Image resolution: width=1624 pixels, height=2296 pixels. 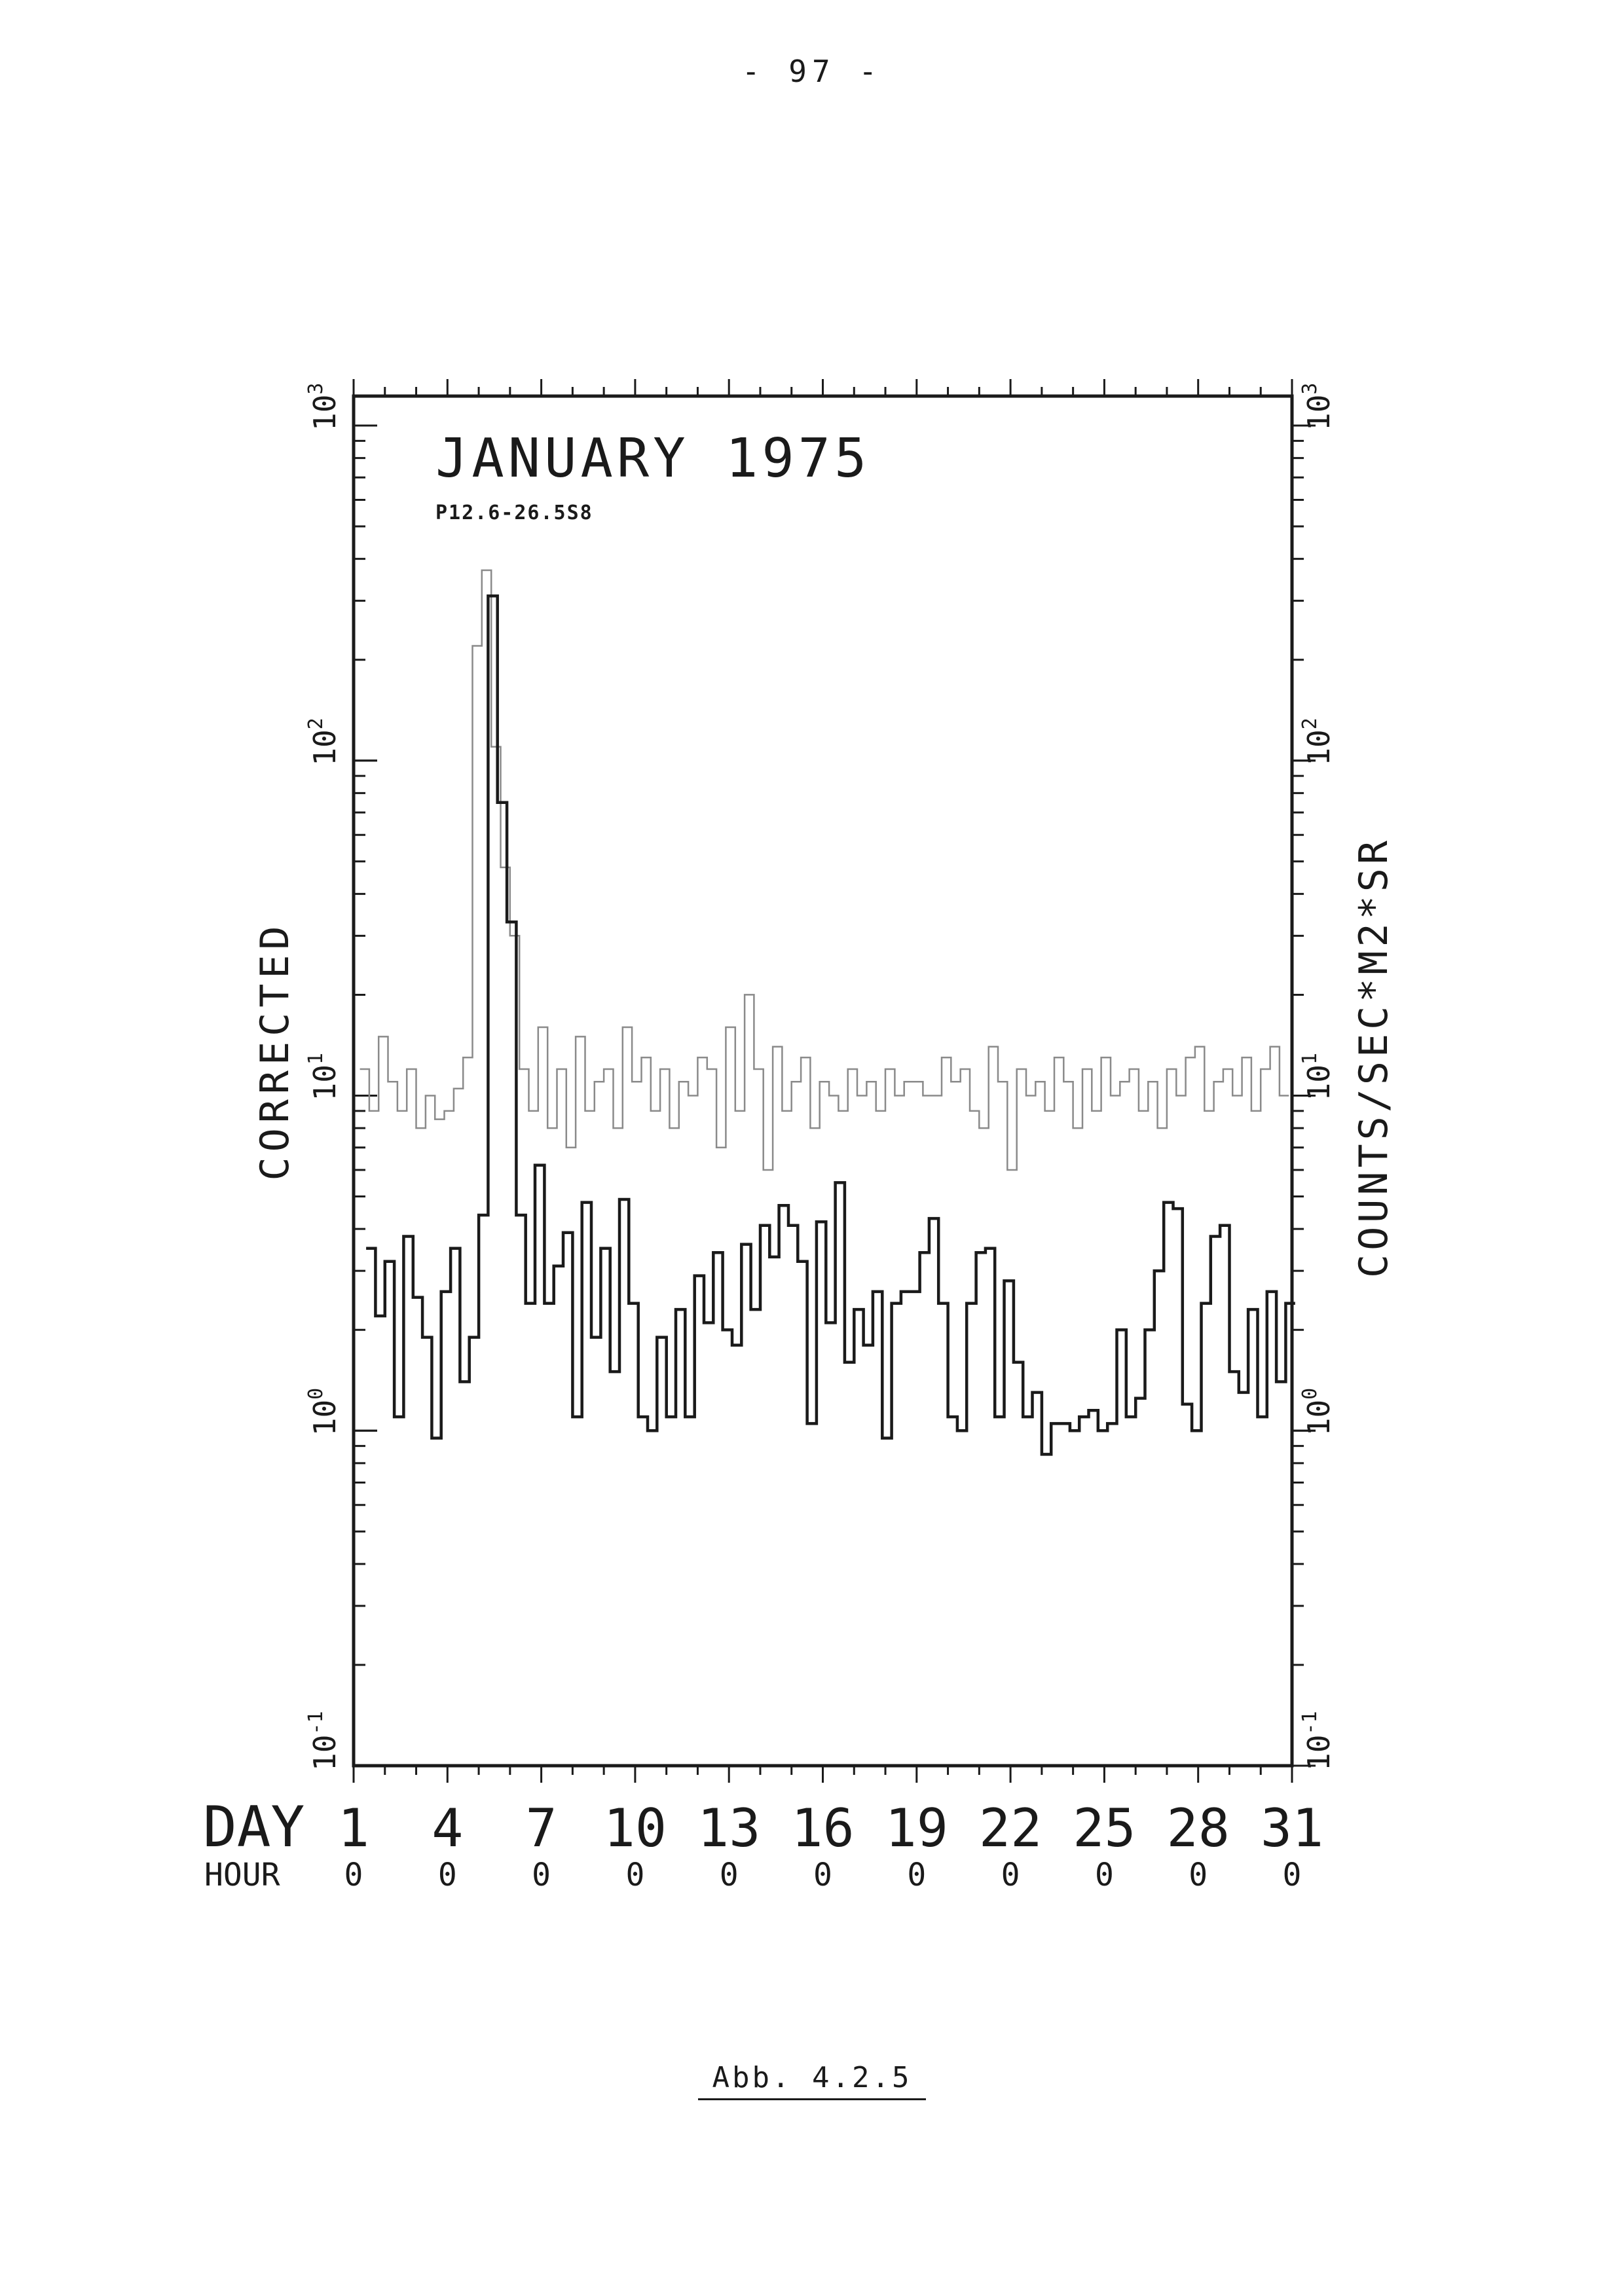 I want to click on y-tick-label-left-1: 100, so click(x=323, y=1412).